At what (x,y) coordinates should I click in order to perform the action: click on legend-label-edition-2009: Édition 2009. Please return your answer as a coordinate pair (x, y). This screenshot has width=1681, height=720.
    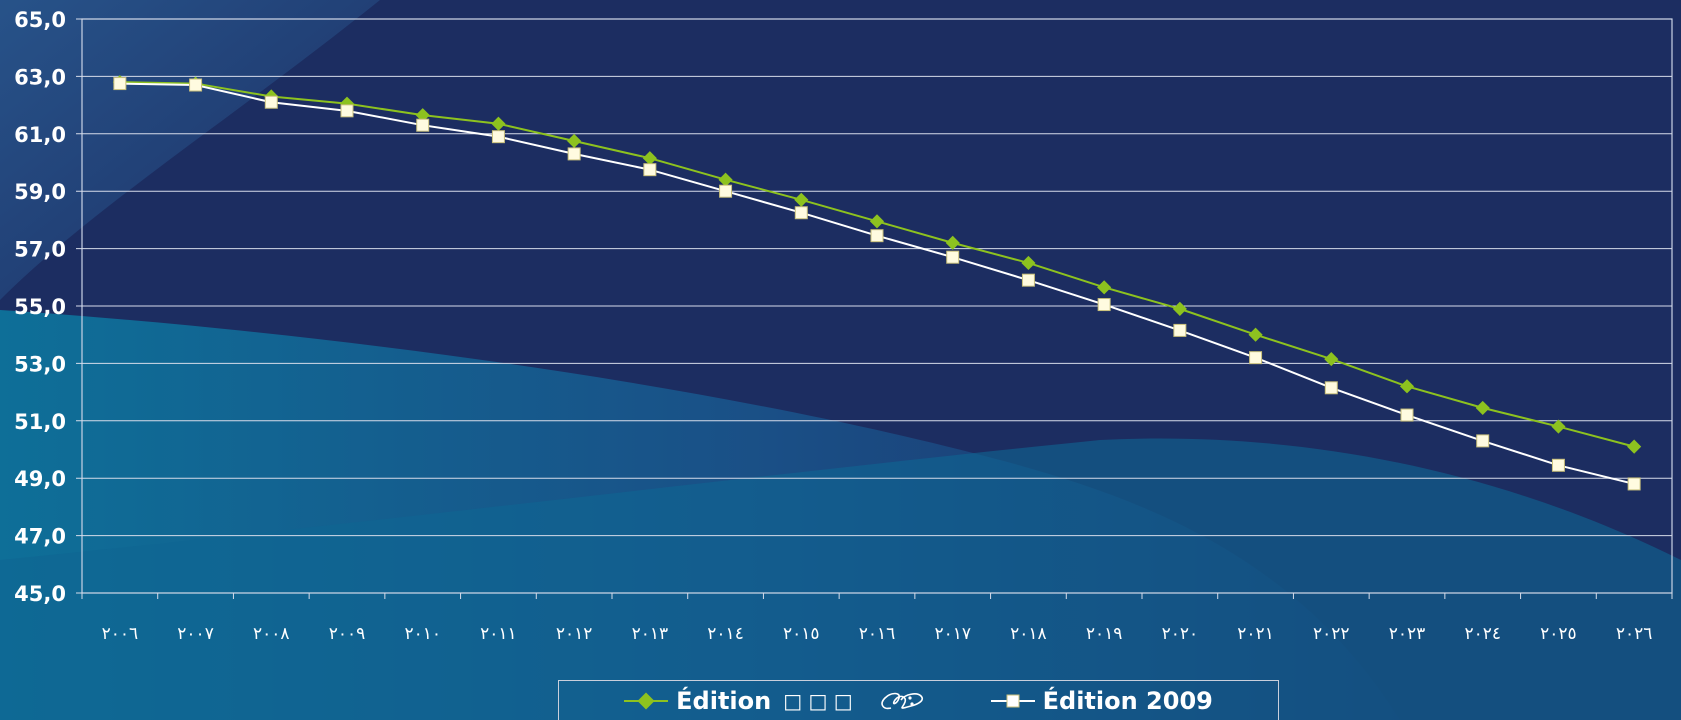
    Looking at the image, I should click on (1127, 700).